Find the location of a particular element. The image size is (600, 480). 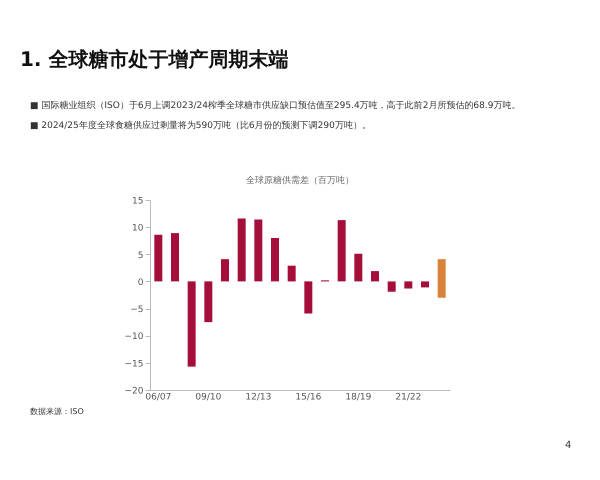

text: 4 is located at coordinates (568, 445).